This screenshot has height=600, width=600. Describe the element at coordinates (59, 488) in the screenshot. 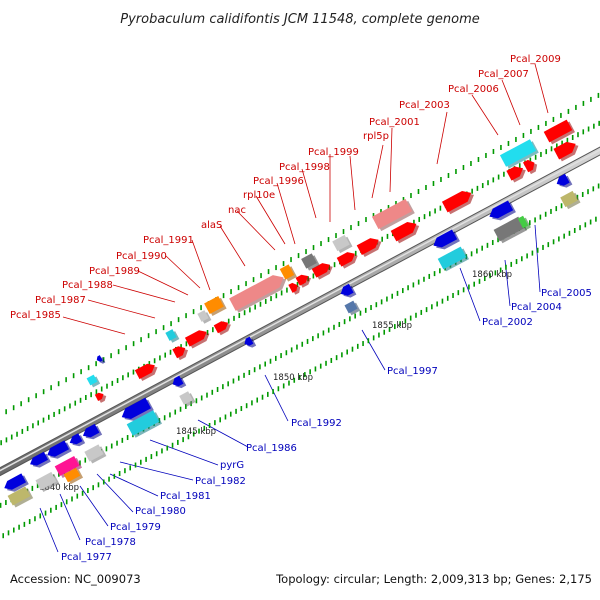

I see `kbp-label-1840: 1840 kbp` at that location.